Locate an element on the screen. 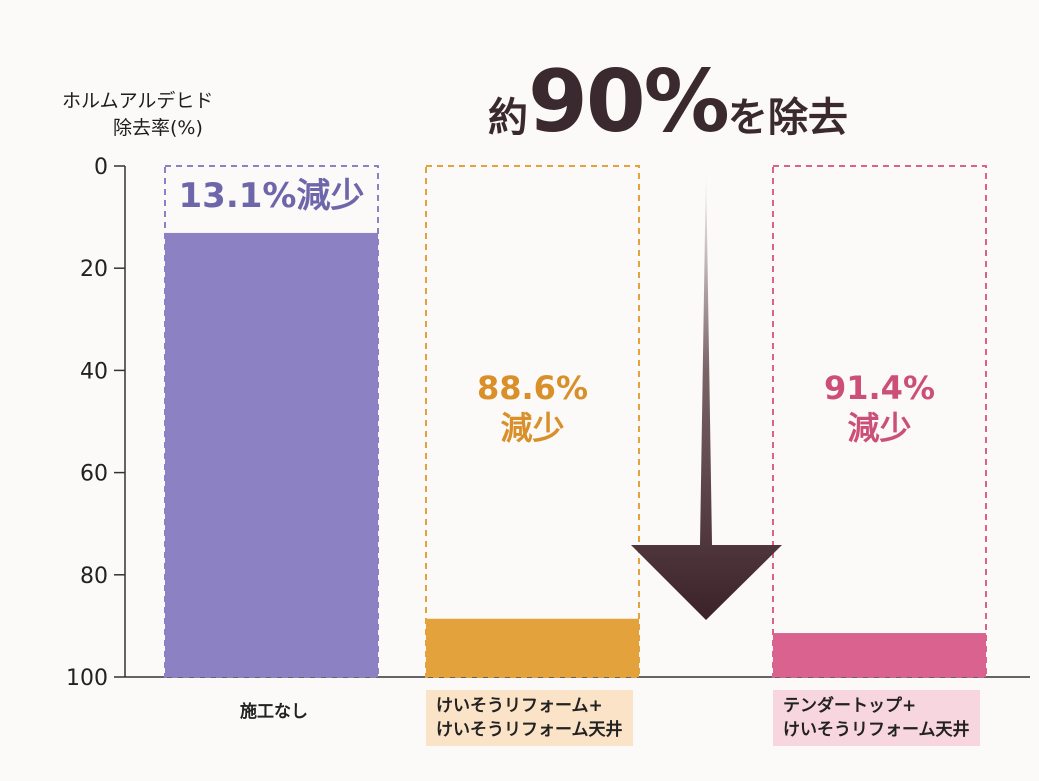  reduction-label-1: 13.1%減少 is located at coordinates (271, 196).